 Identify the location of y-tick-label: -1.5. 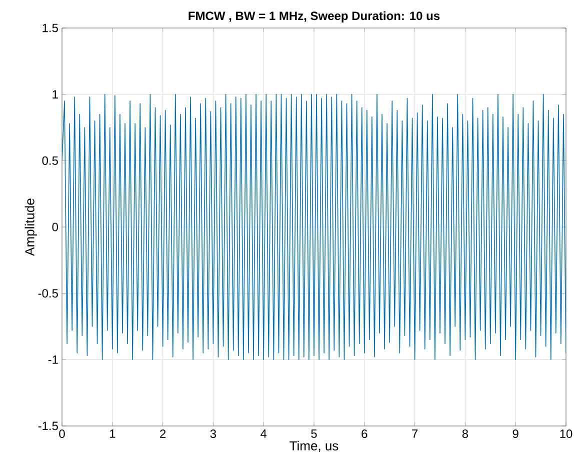
(48, 426).